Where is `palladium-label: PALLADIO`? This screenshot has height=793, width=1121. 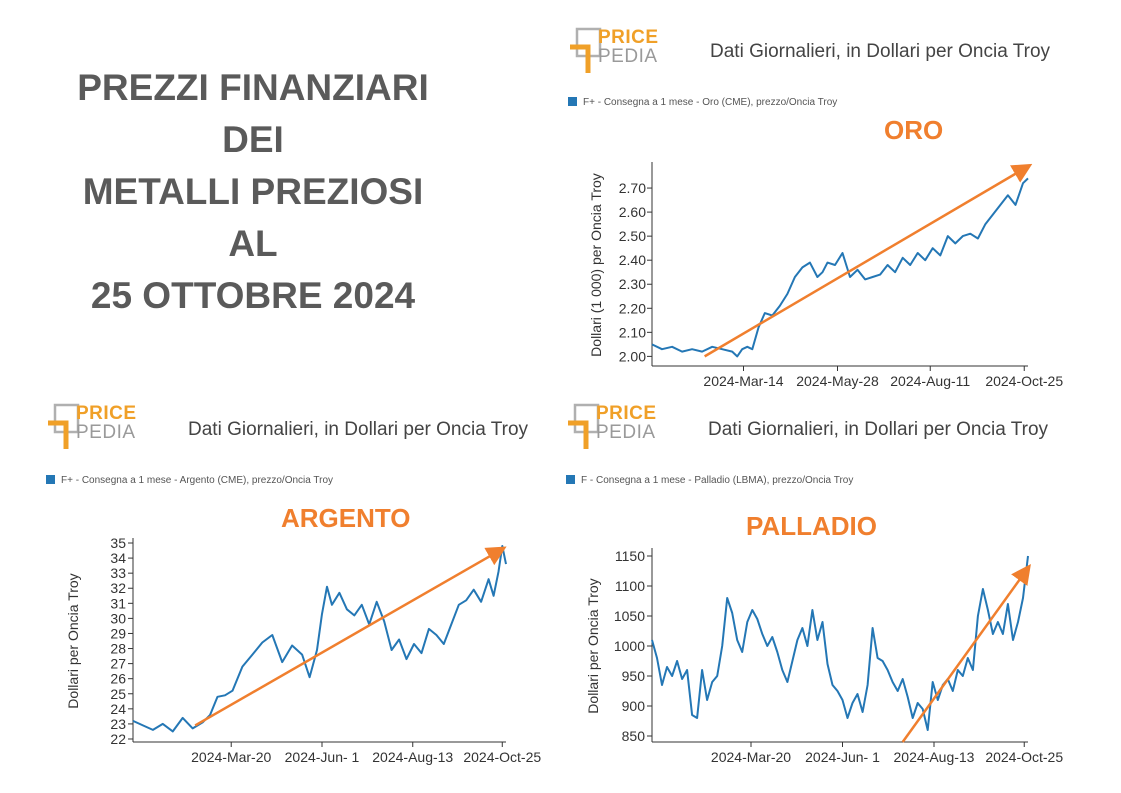 palladium-label: PALLADIO is located at coordinates (811, 526).